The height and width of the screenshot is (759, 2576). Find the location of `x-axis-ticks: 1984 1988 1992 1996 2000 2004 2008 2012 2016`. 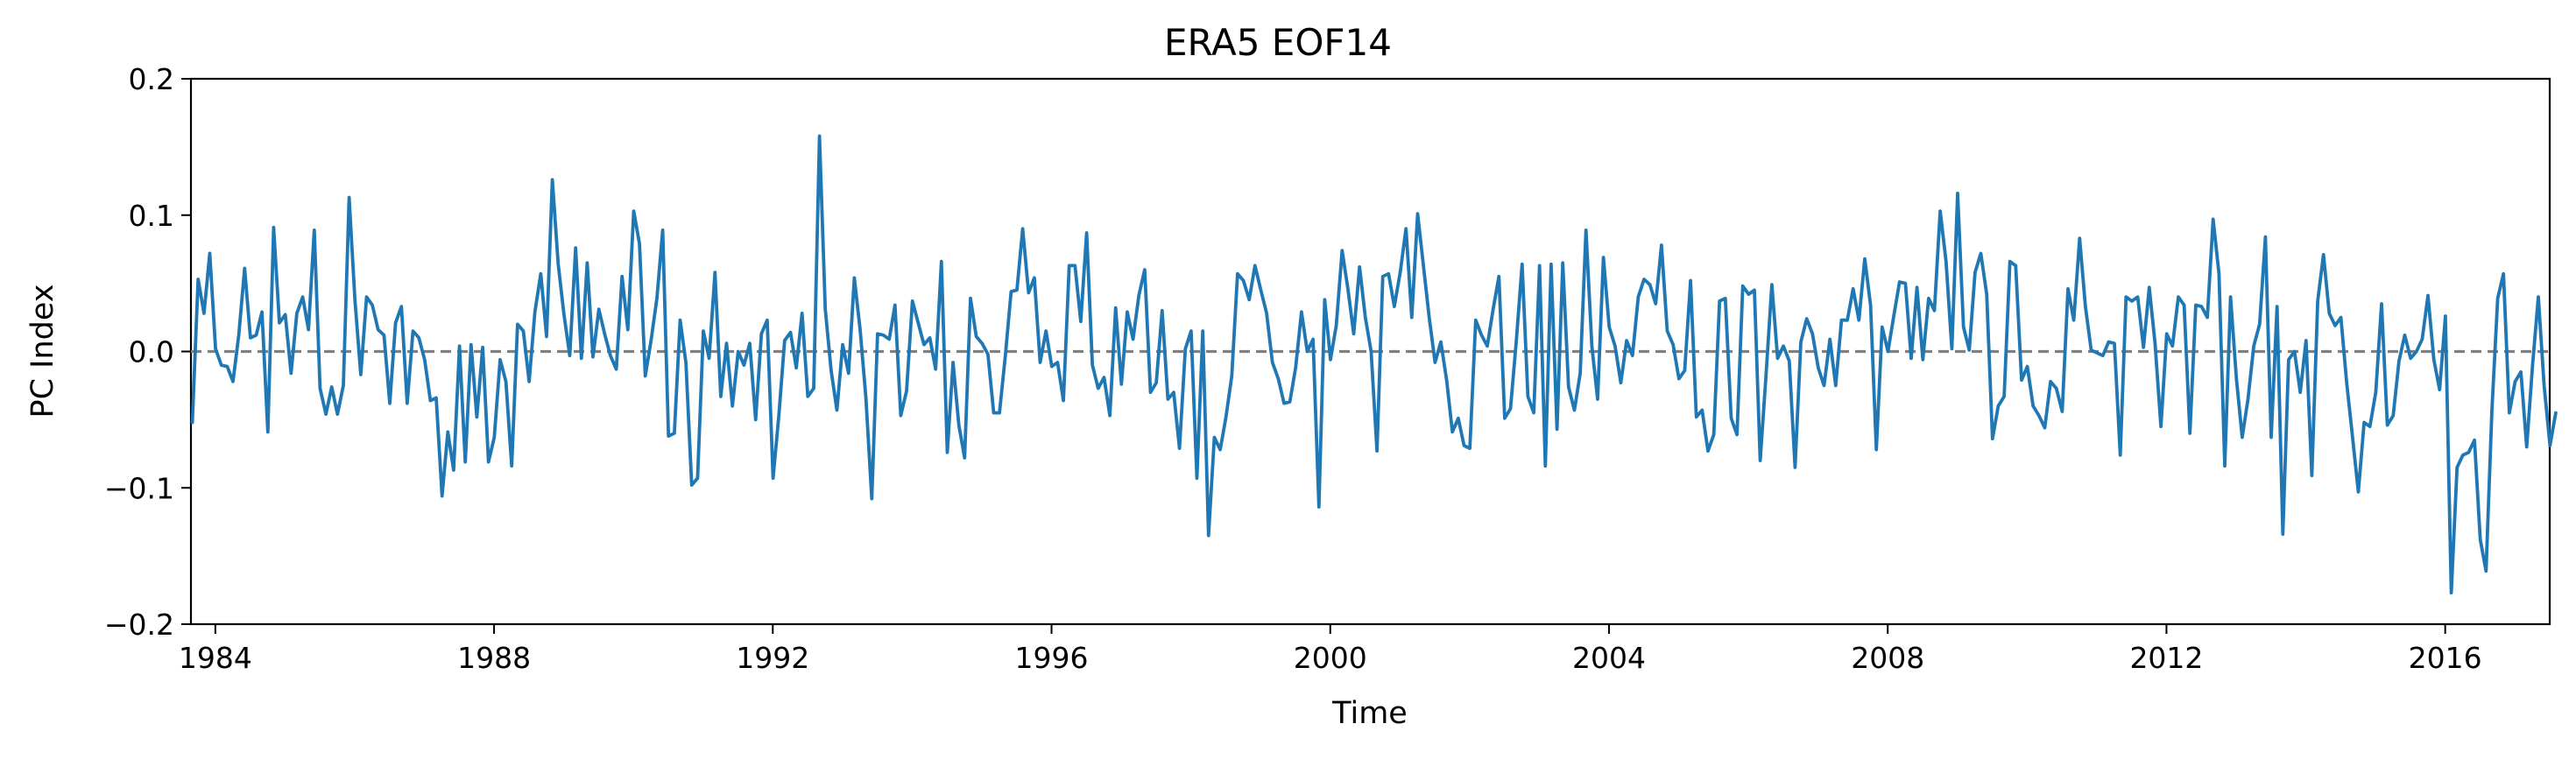

x-axis-ticks: 1984 1988 1992 1996 2000 2004 2008 2012 2016 is located at coordinates (1330, 649).